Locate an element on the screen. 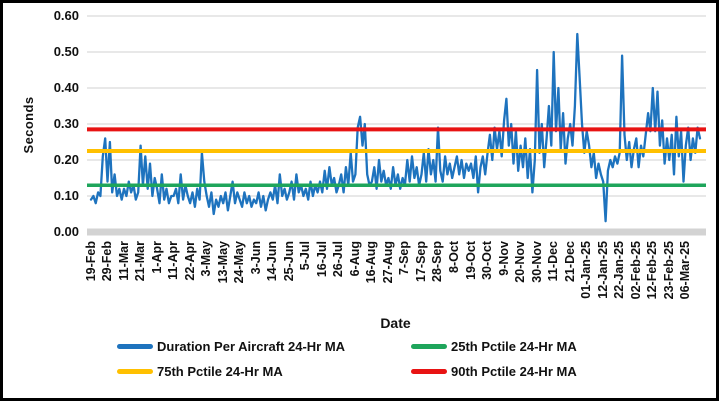  x-tick-label: 25-Jun is located at coordinates (288, 261).